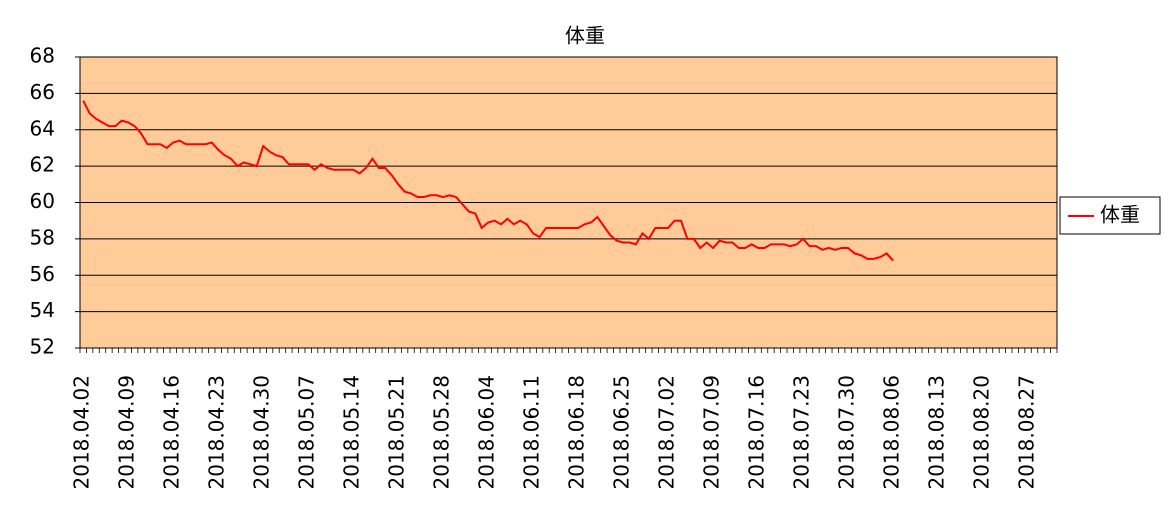 The width and height of the screenshot is (1168, 520). What do you see at coordinates (42, 92) in the screenshot?
I see `y-tick-label: 66` at bounding box center [42, 92].